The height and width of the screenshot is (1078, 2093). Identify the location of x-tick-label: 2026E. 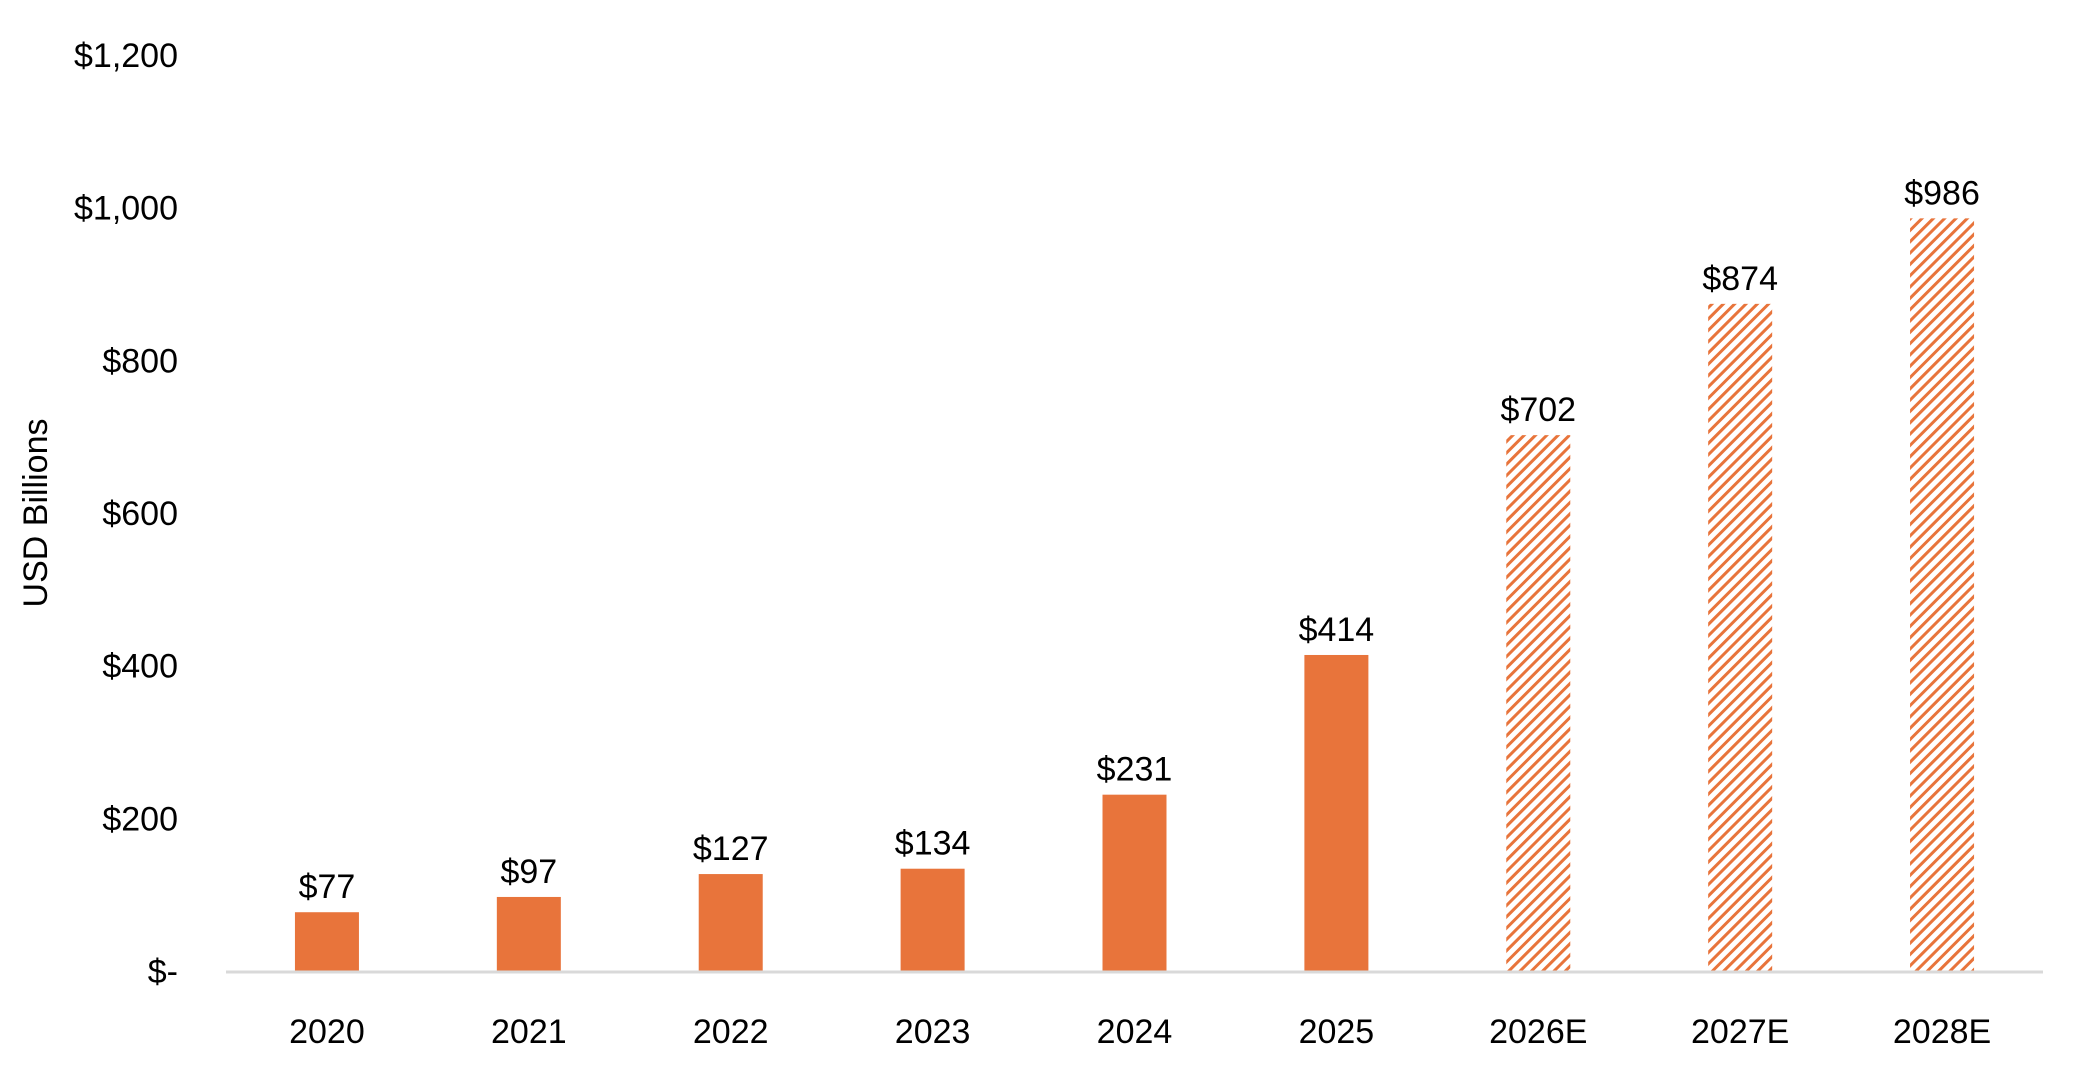
(1538, 1032).